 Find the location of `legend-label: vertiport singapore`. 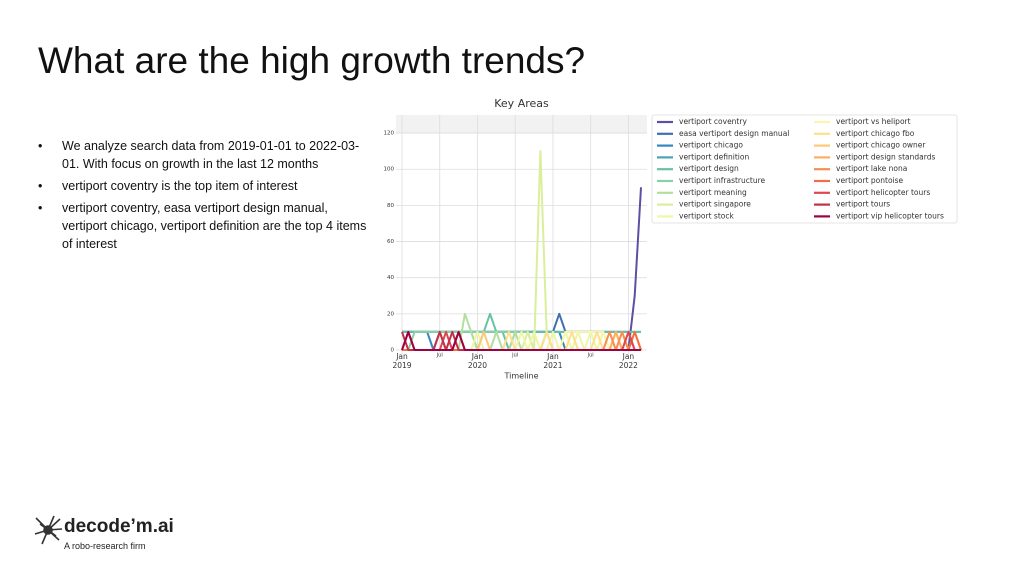

legend-label: vertiport singapore is located at coordinates (715, 204).